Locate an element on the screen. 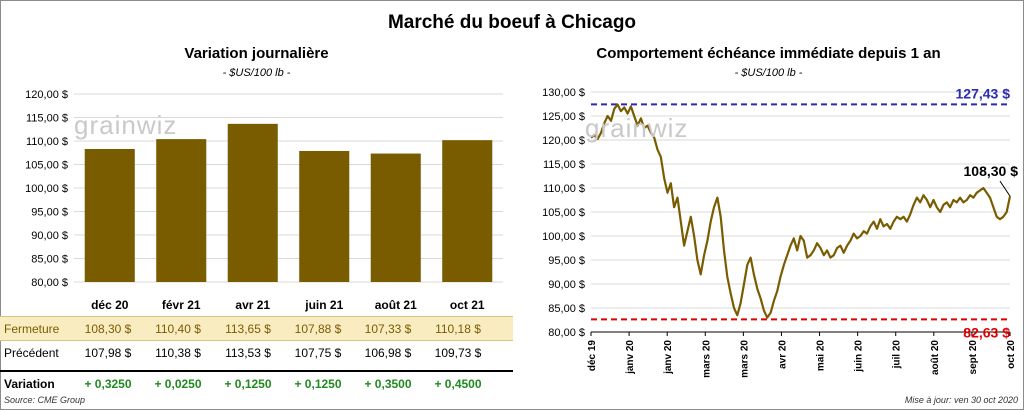 This screenshot has width=1024, height=410. watermark-right: grainwiz is located at coordinates (637, 128).